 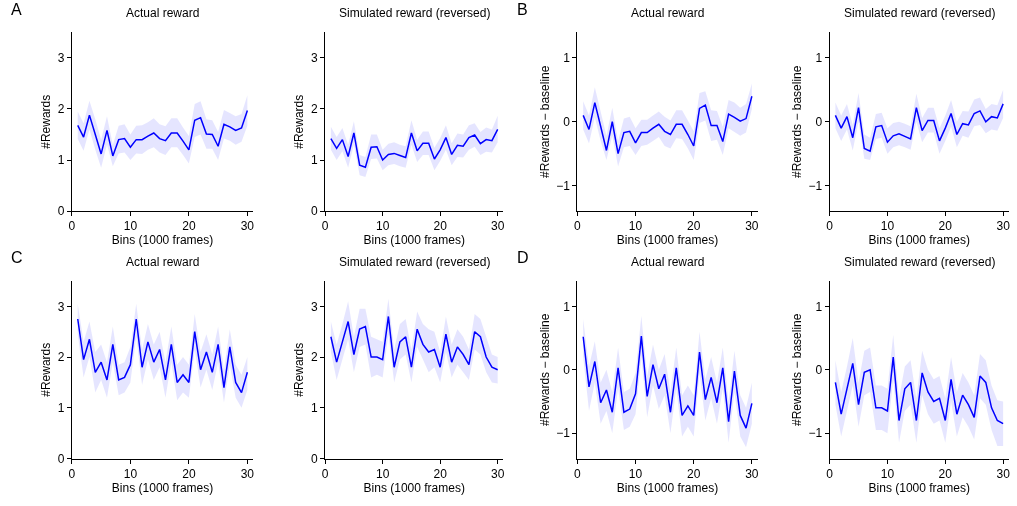 I want to click on text: A, so click(x=16, y=9).